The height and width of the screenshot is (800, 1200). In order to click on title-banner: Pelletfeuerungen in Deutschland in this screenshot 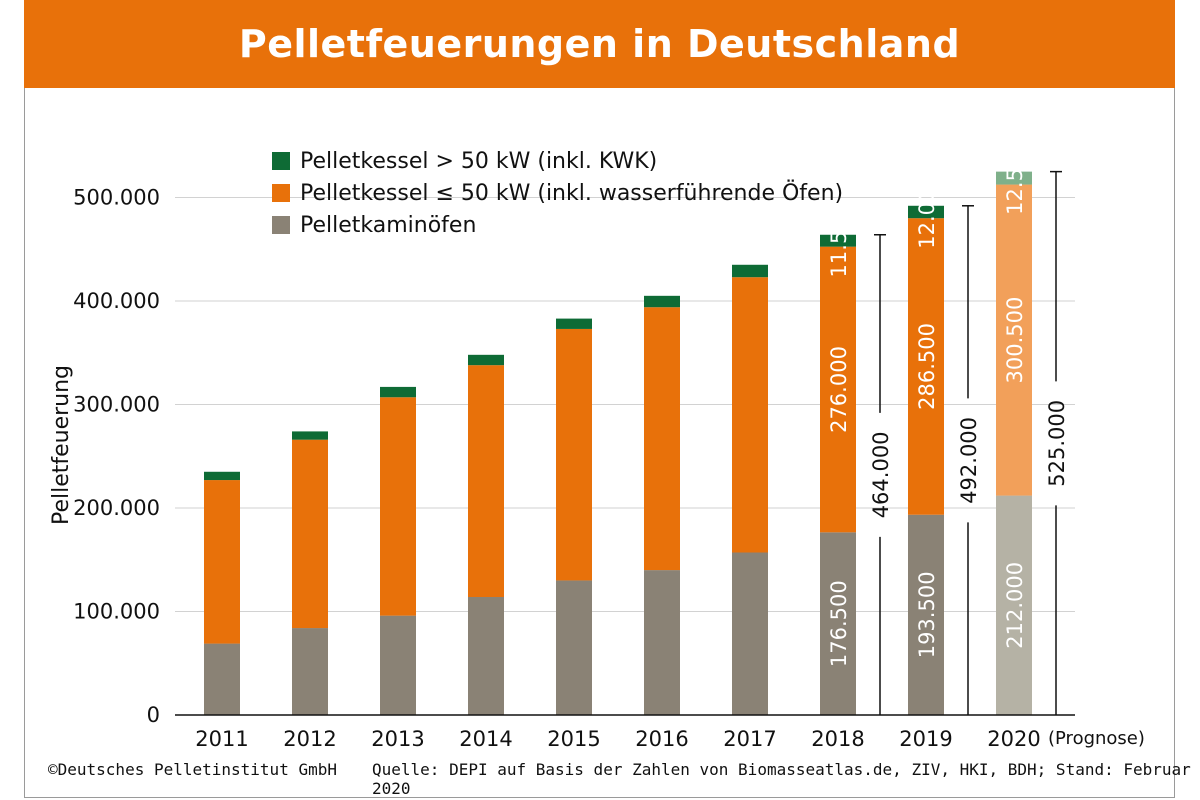, I will do `click(599, 44)`.